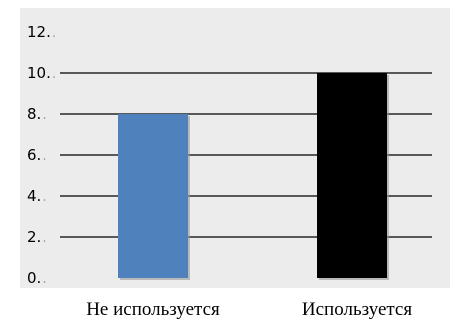 The image size is (455, 326). What do you see at coordinates (34, 278) in the screenshot?
I see `y-tick-label: 0.` at bounding box center [34, 278].